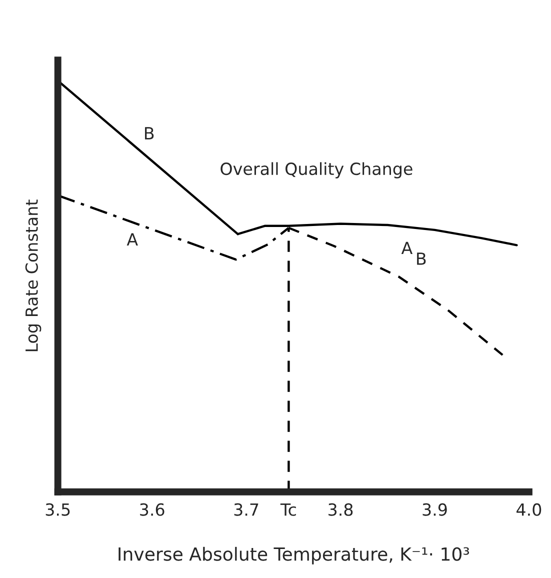 This screenshot has height=578, width=551. I want to click on x-tick-label: 3.5, so click(58, 509).